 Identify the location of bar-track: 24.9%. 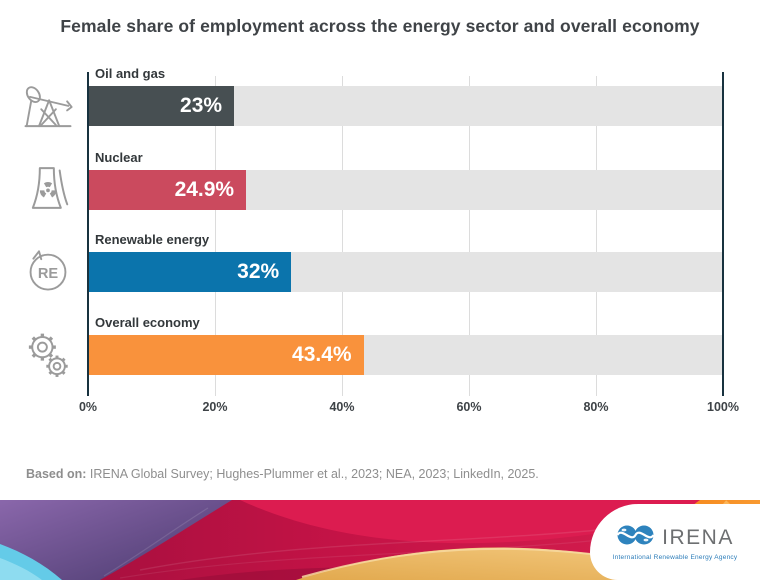
(405, 190).